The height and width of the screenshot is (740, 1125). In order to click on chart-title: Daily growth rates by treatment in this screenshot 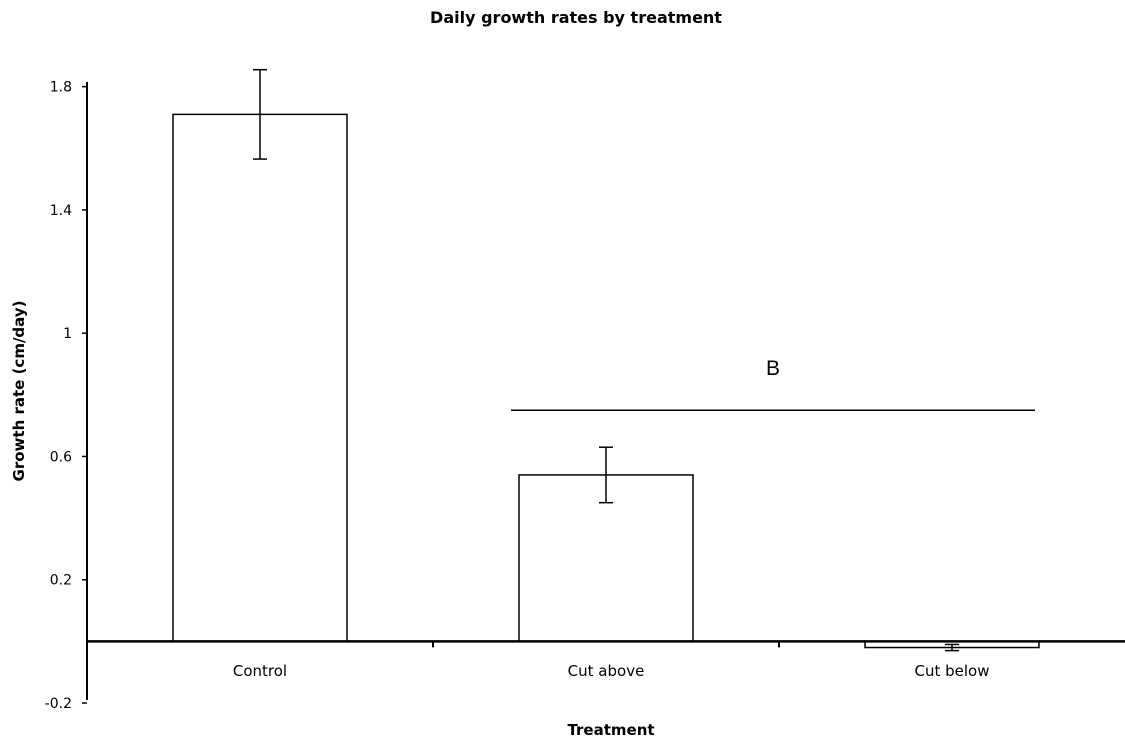, I will do `click(576, 17)`.